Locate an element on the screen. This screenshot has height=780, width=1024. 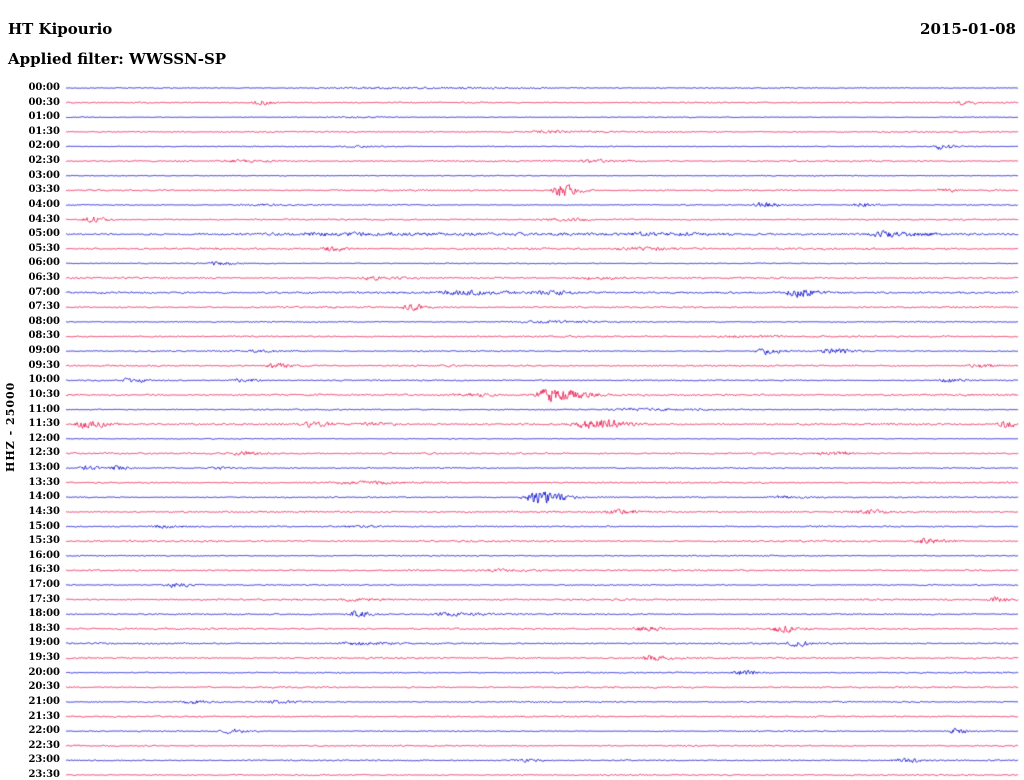
time-label: 01:00 is located at coordinates (44, 117).